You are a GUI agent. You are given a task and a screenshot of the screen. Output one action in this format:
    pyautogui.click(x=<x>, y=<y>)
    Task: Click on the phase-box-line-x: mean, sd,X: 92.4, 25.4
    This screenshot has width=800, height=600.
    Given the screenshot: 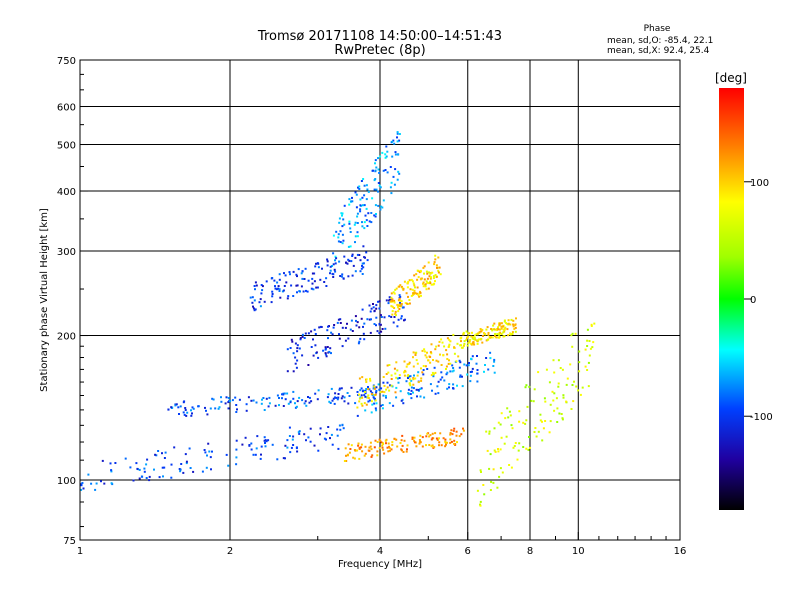 What is the action you would take?
    pyautogui.click(x=658, y=51)
    